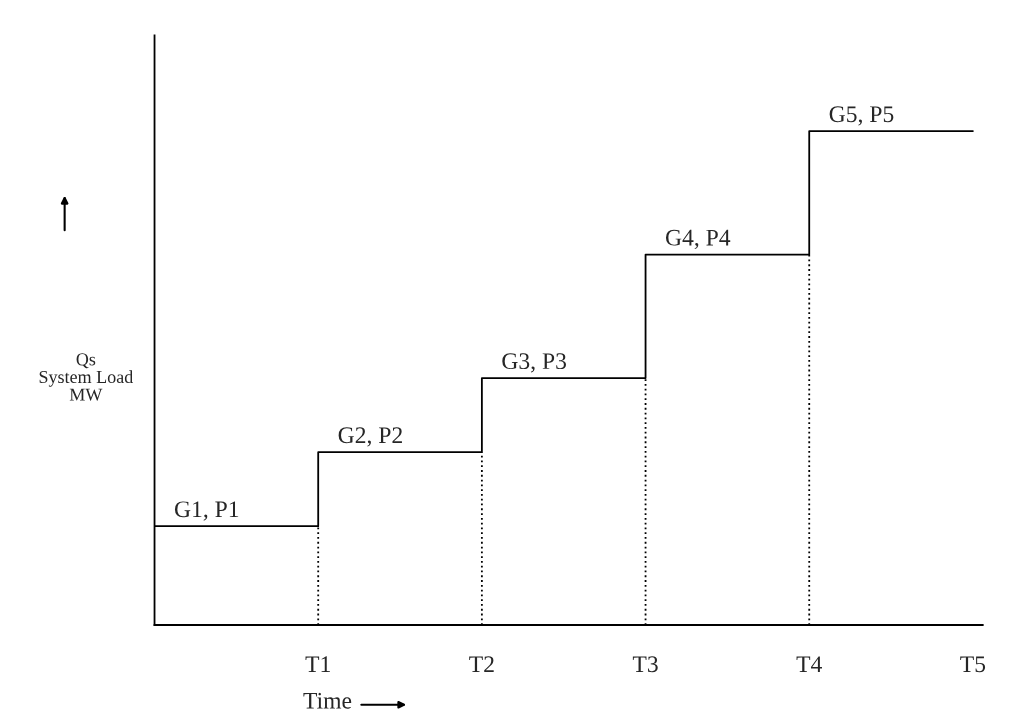 The height and width of the screenshot is (728, 1010). What do you see at coordinates (370, 437) in the screenshot?
I see `annotation: G2, P2` at bounding box center [370, 437].